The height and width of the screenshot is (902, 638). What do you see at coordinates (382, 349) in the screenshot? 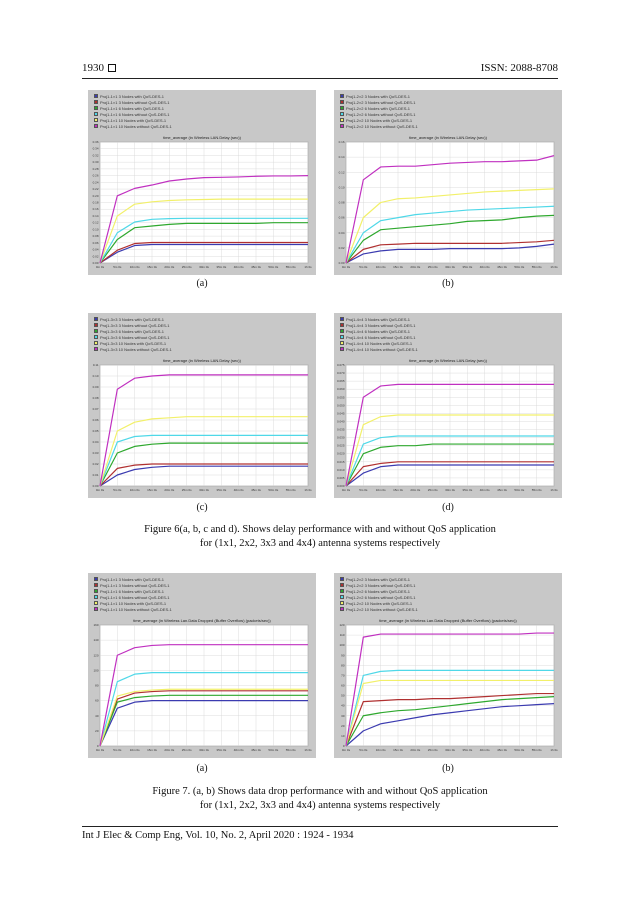
I see `legend-label: Proj1-4×4 10 Nodes without QoS-DES-1` at bounding box center [382, 349].